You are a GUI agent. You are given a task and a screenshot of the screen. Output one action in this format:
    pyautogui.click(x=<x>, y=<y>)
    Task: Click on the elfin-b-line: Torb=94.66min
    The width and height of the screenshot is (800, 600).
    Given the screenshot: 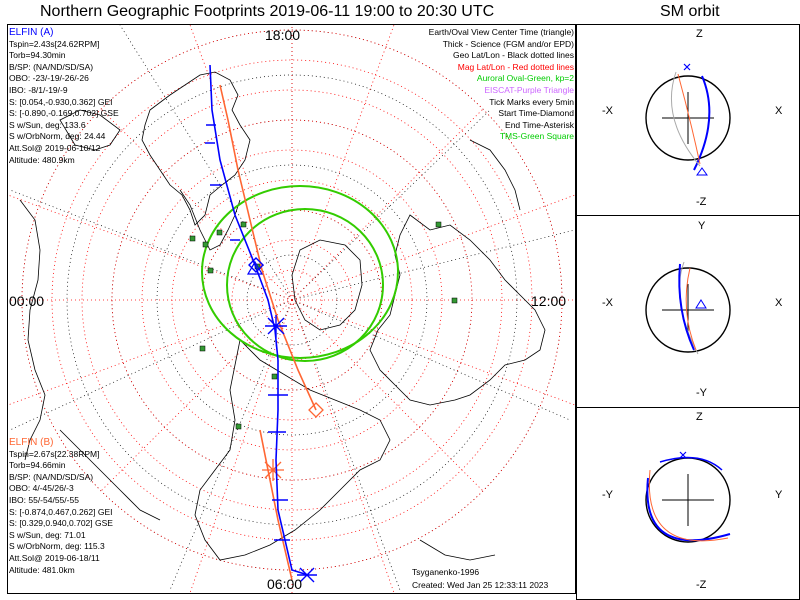 What is the action you would take?
    pyautogui.click(x=37, y=465)
    